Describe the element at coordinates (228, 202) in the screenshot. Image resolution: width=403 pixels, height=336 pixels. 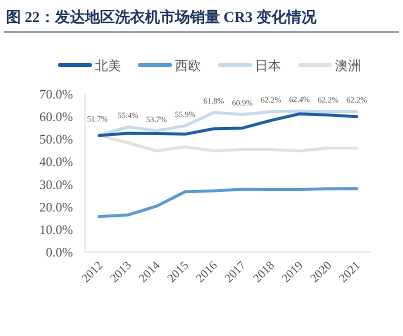
I see `line-series` at that location.